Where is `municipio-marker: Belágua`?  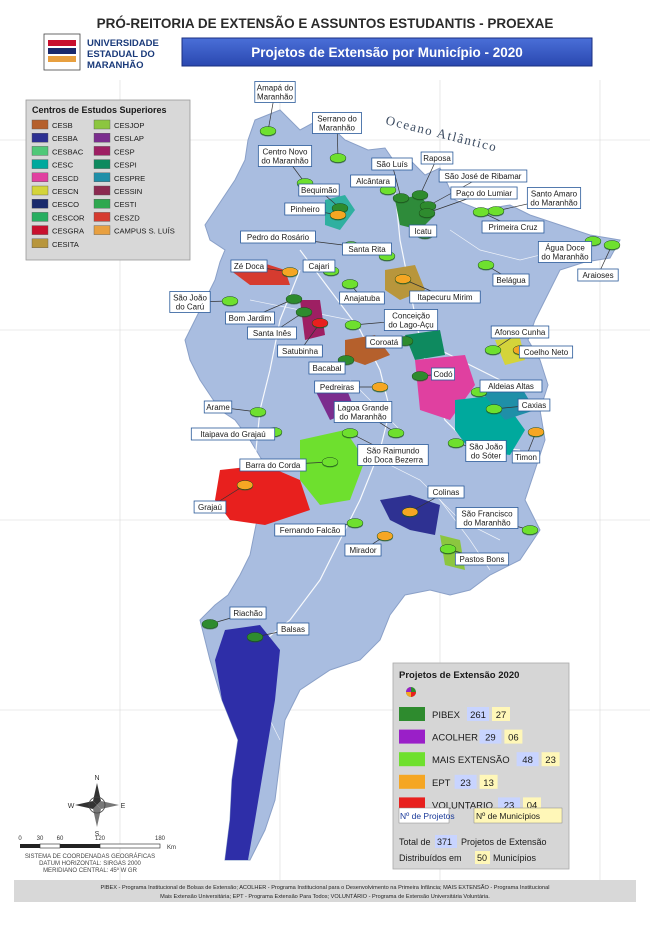
municipio-marker: Belágua is located at coordinates (503, 273).